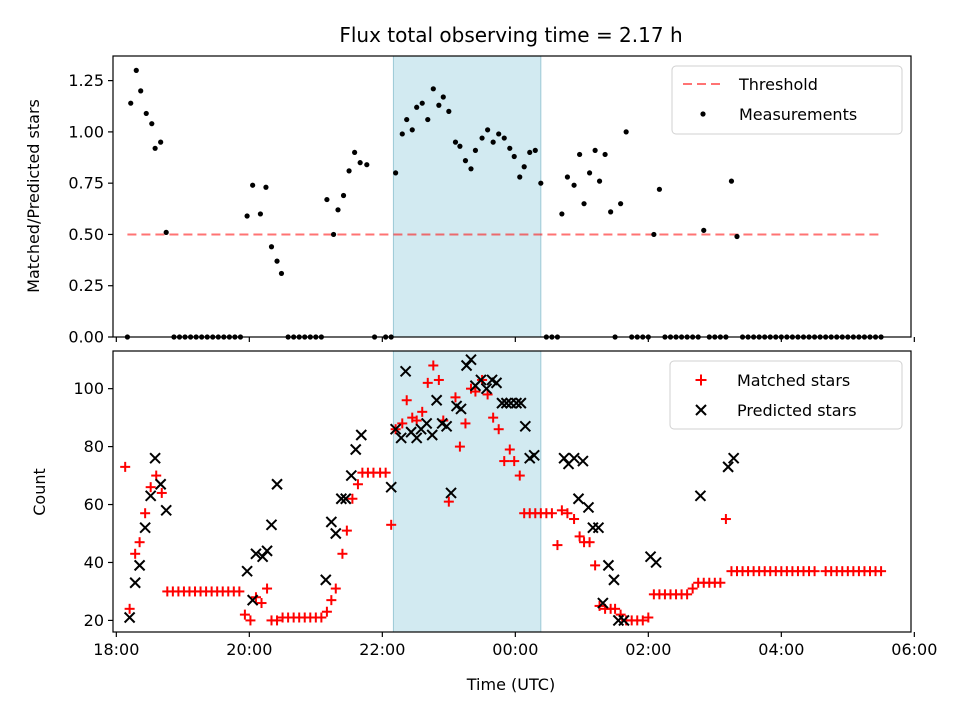 The height and width of the screenshot is (720, 960). What do you see at coordinates (86, 285) in the screenshot?
I see `y-tick-label: 0.25` at bounding box center [86, 285].